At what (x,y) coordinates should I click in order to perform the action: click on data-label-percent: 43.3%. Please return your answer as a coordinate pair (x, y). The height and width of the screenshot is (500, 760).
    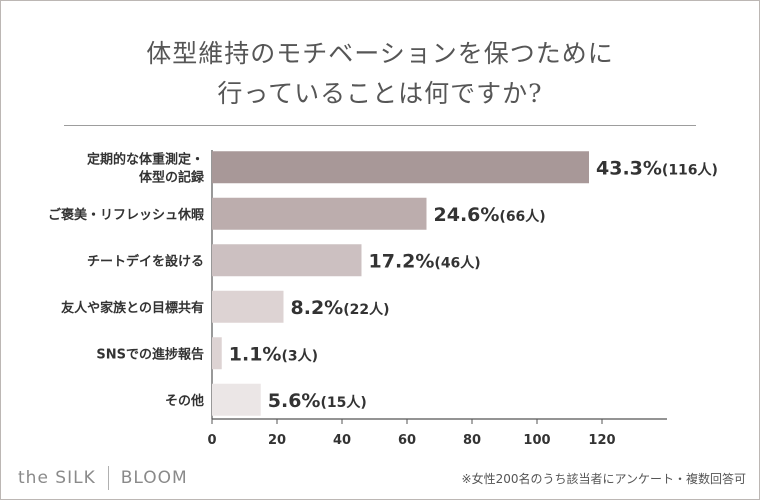
    Looking at the image, I should click on (629, 168).